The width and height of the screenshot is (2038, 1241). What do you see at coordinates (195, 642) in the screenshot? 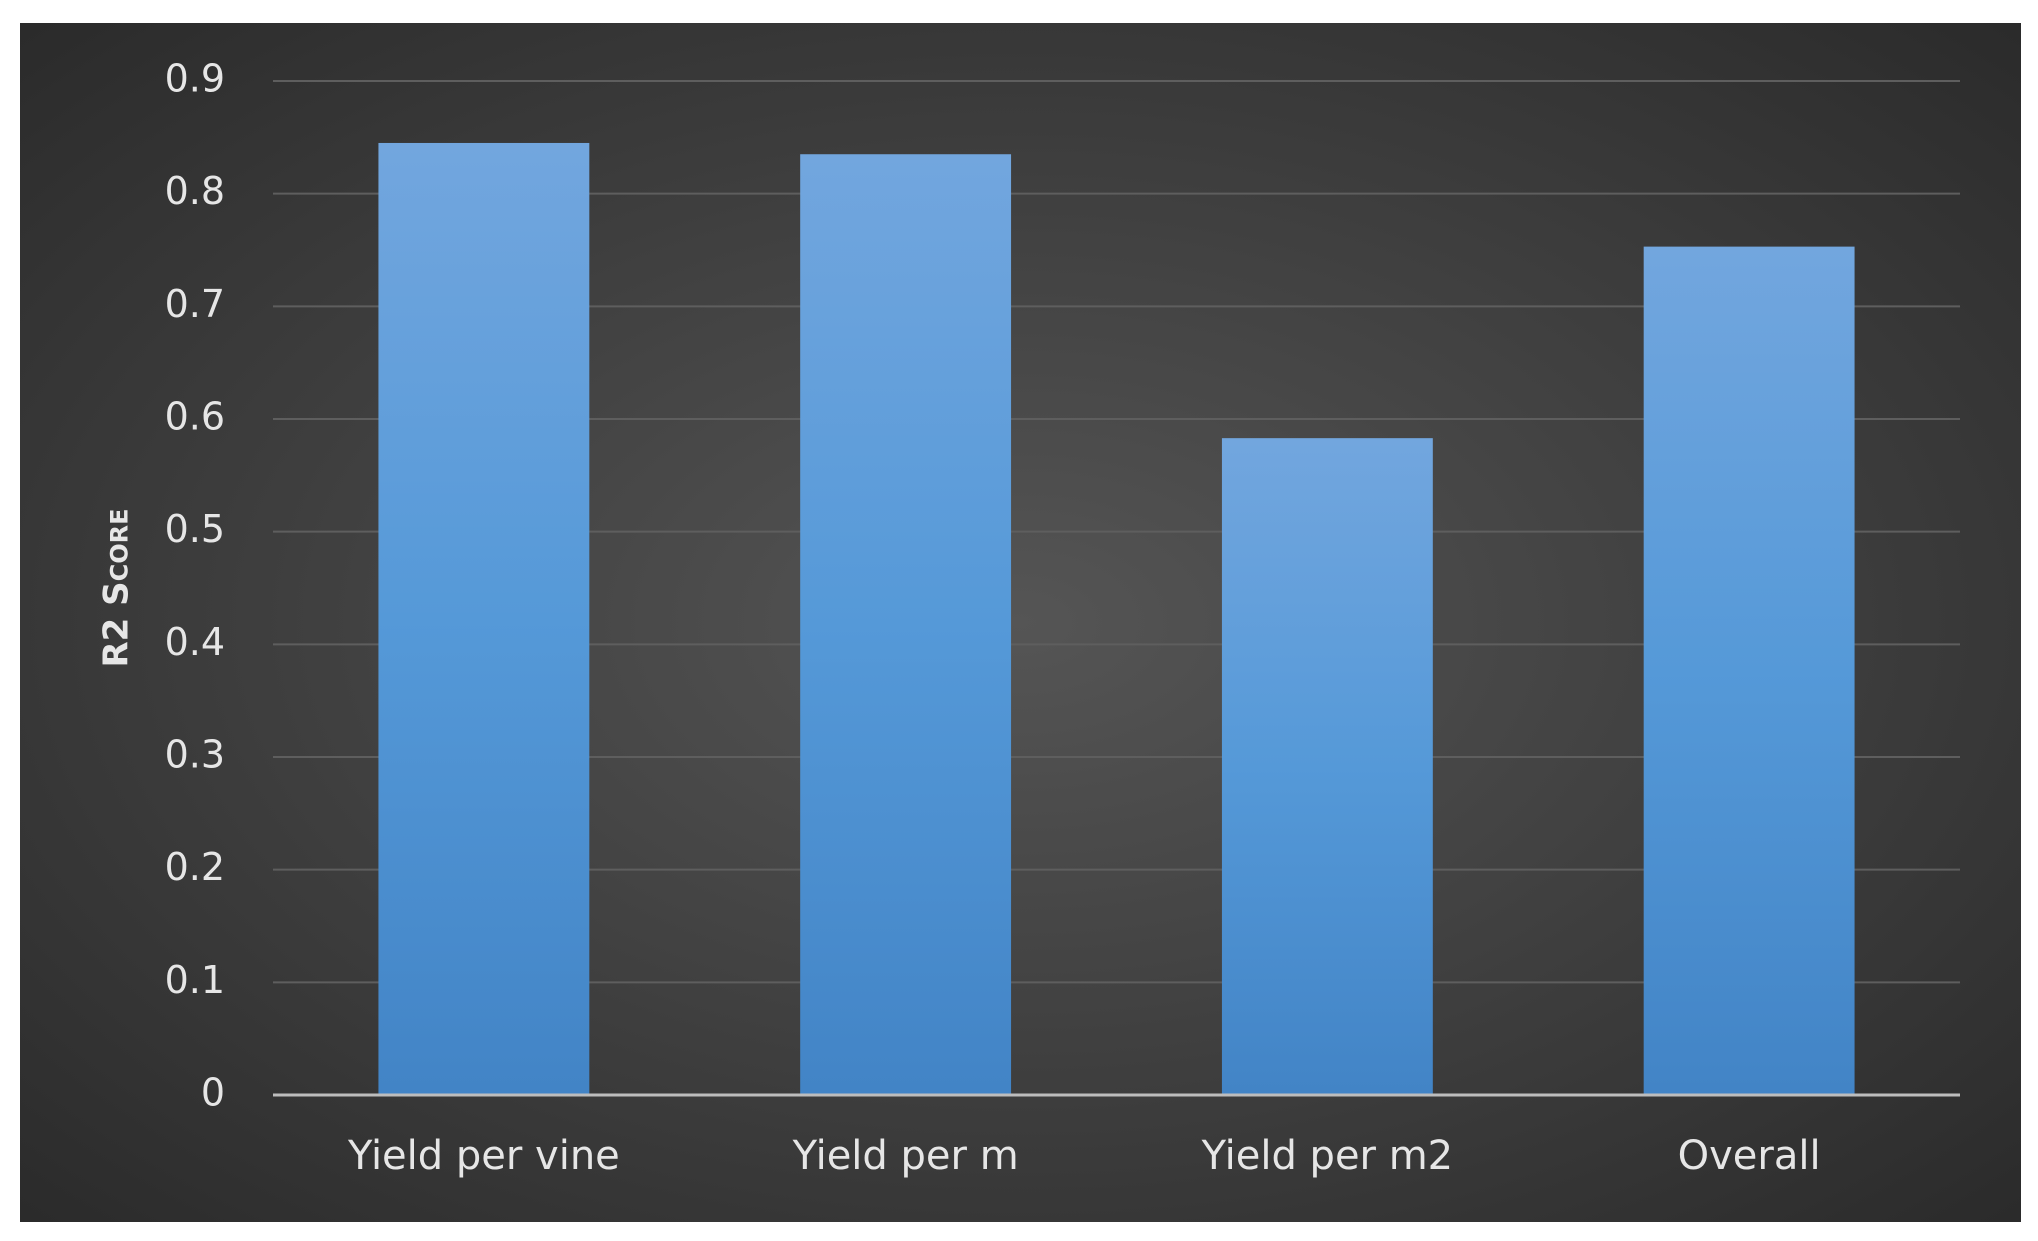
I see `y-tick-label: 0.4` at bounding box center [195, 642].